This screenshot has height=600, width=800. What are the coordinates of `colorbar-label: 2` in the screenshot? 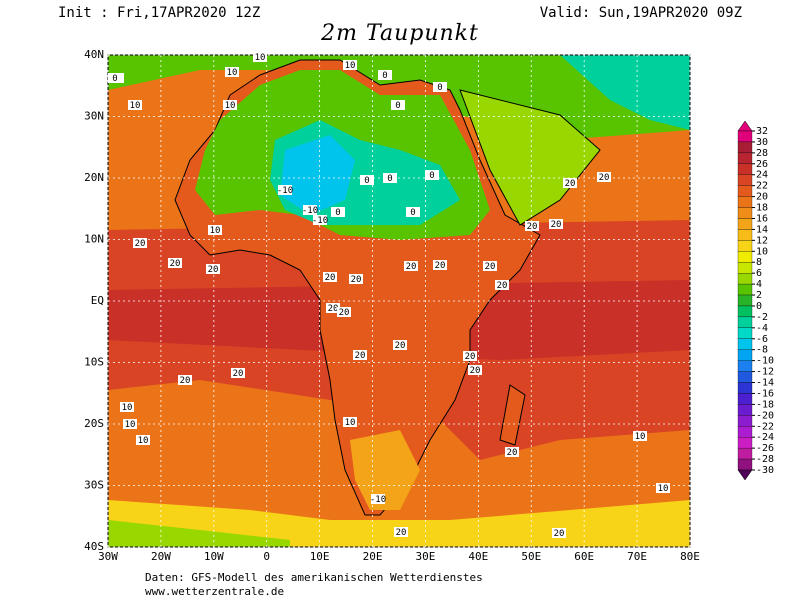 It's located at (759, 295).